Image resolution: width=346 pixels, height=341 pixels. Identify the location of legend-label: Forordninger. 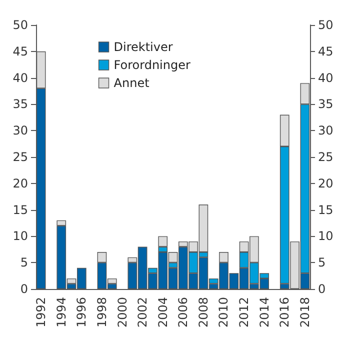
(152, 65).